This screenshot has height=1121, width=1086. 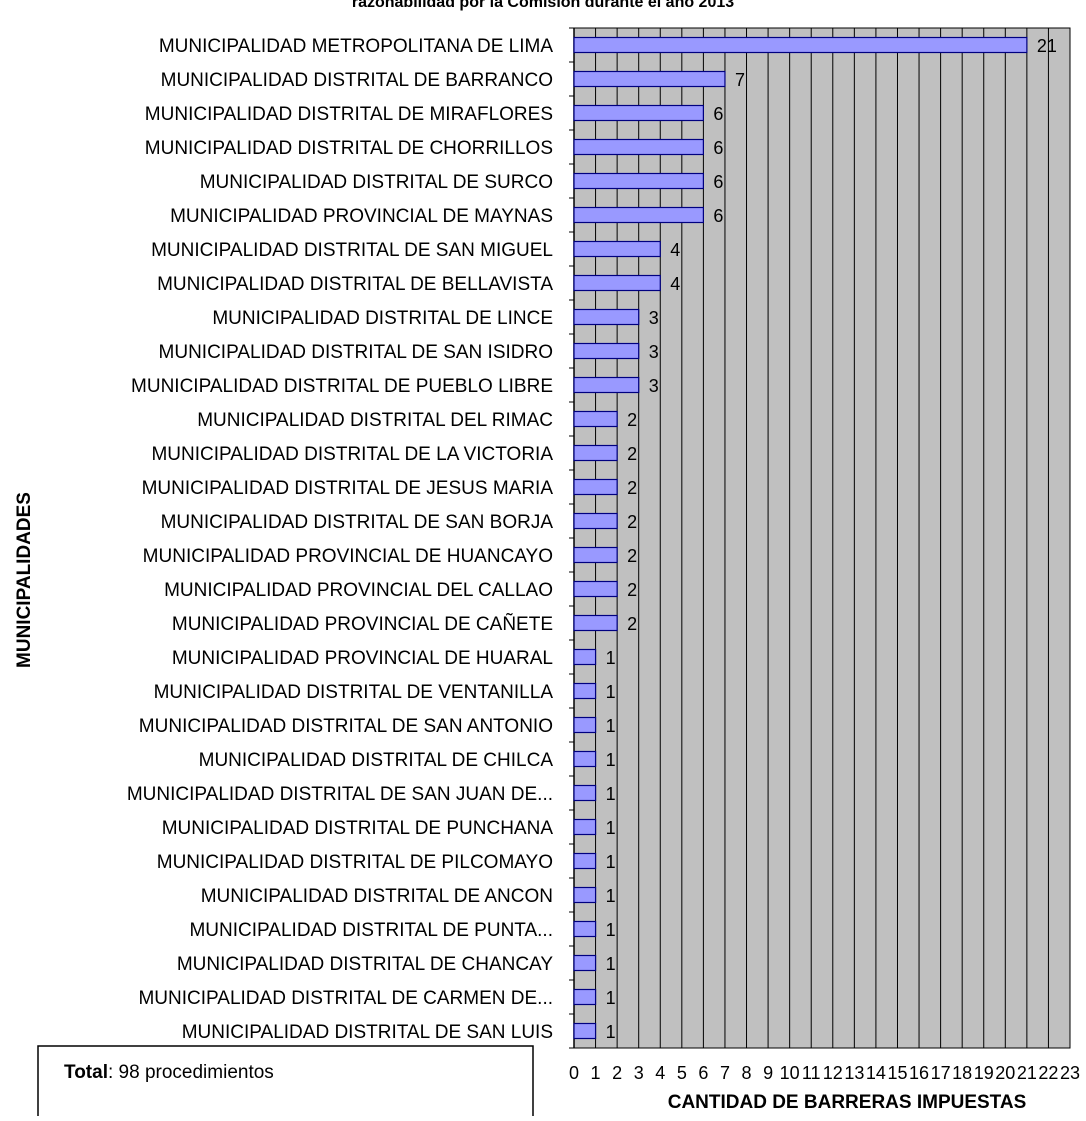 What do you see at coordinates (1027, 1073) in the screenshot?
I see `x-tick-label: 21` at bounding box center [1027, 1073].